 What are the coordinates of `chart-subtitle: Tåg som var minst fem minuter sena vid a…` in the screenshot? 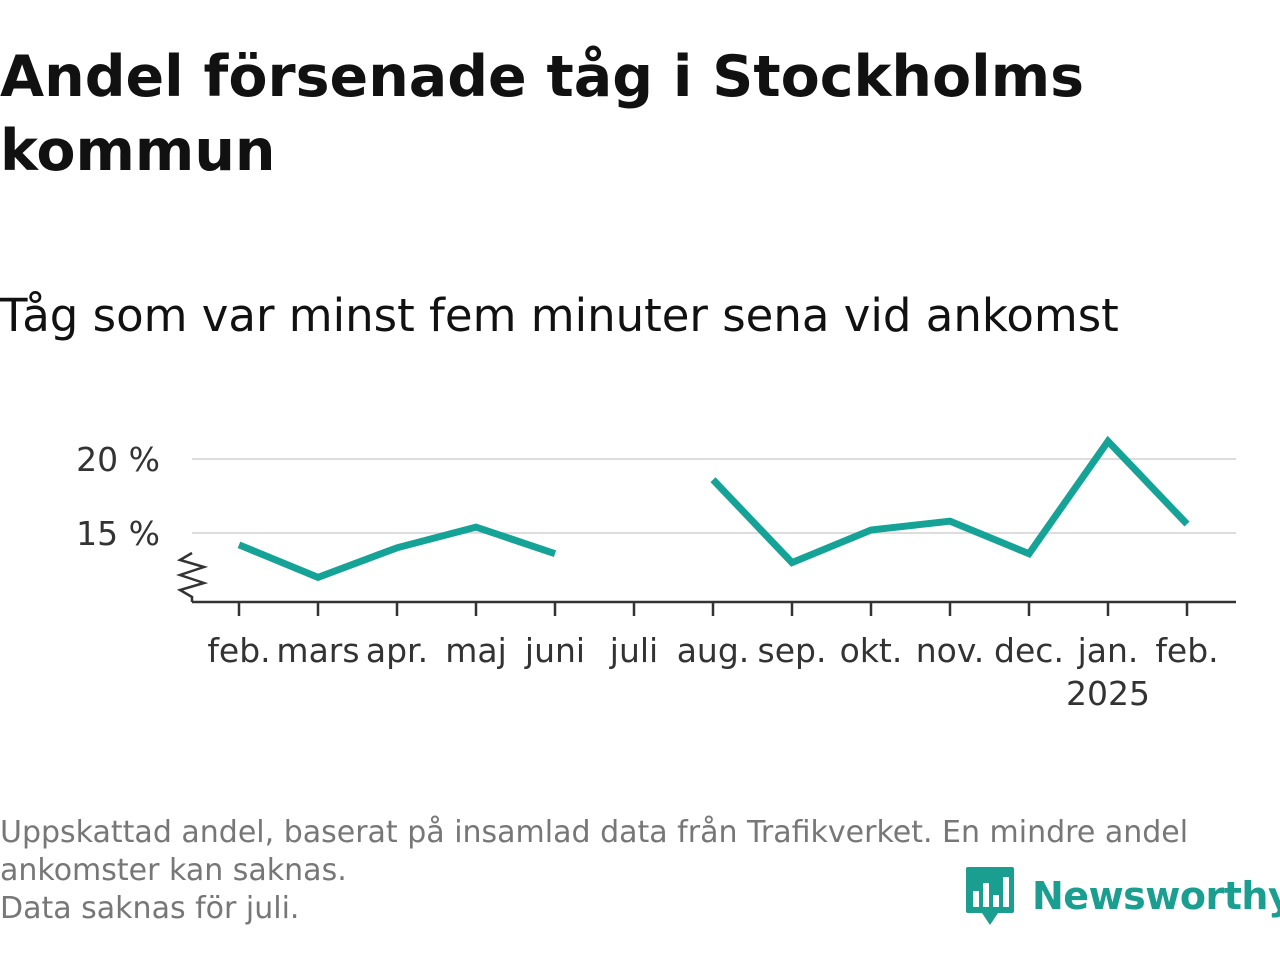 It's located at (559, 315).